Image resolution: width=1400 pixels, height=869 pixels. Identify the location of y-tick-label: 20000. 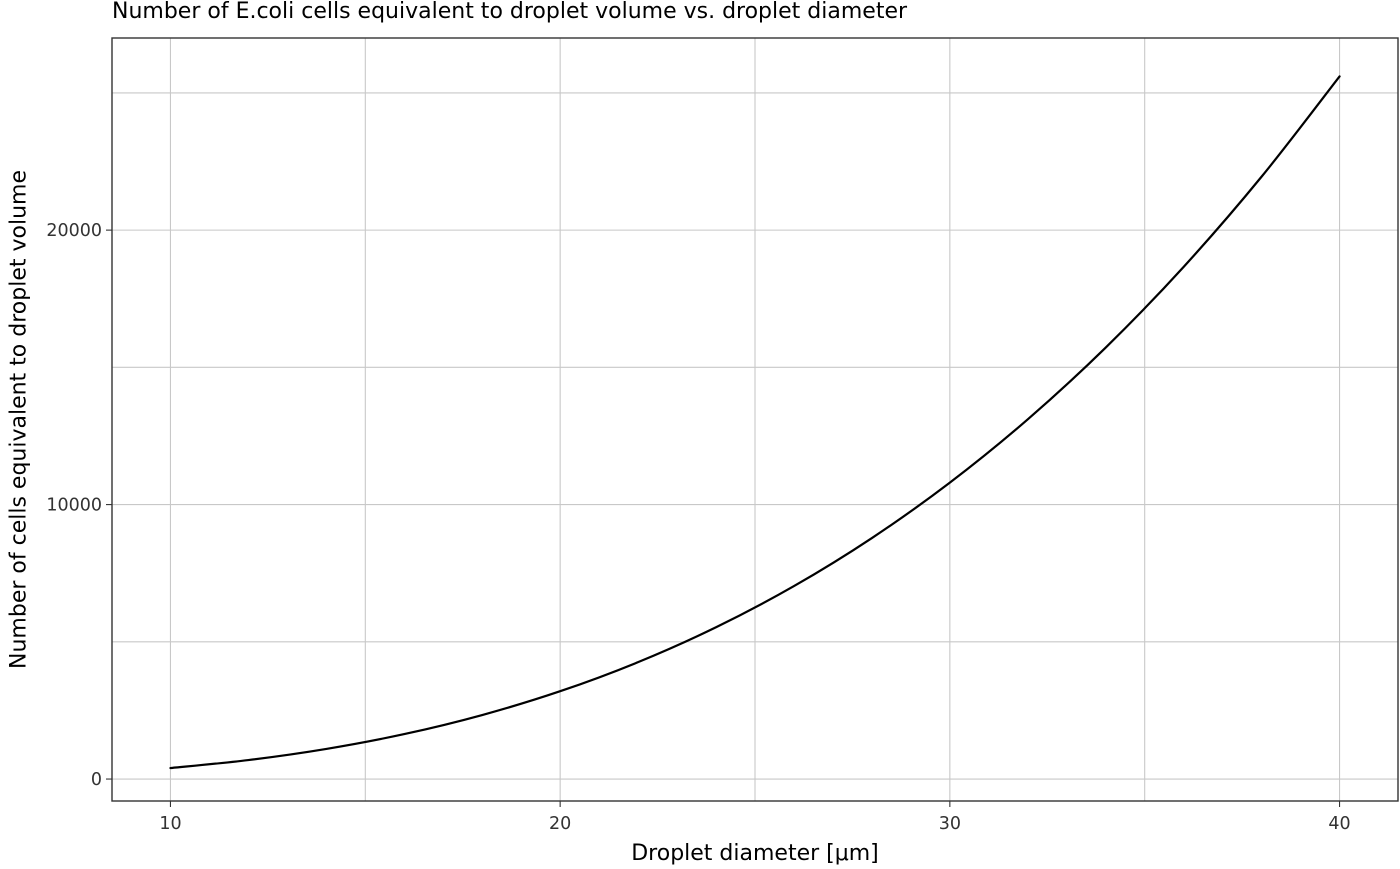
(74, 231).